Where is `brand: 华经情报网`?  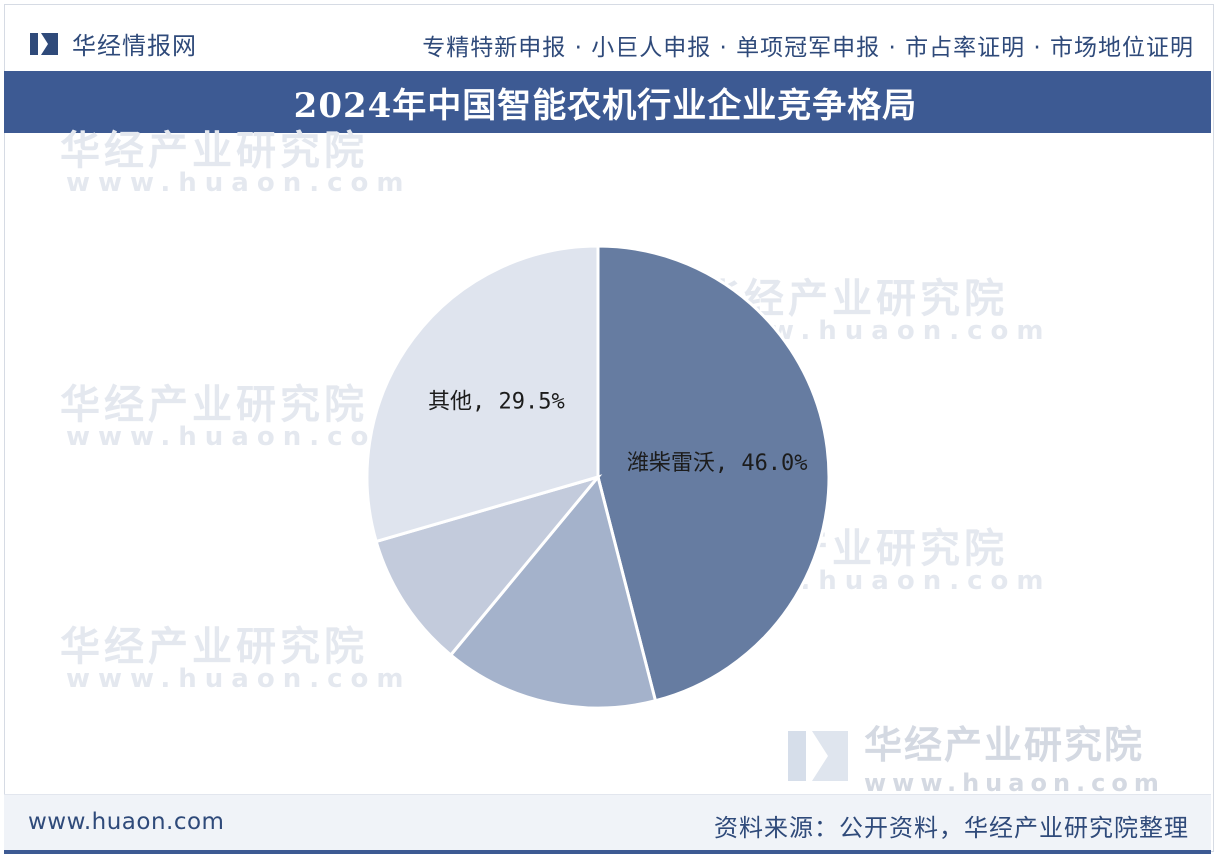
brand: 华经情报网 is located at coordinates (113, 43).